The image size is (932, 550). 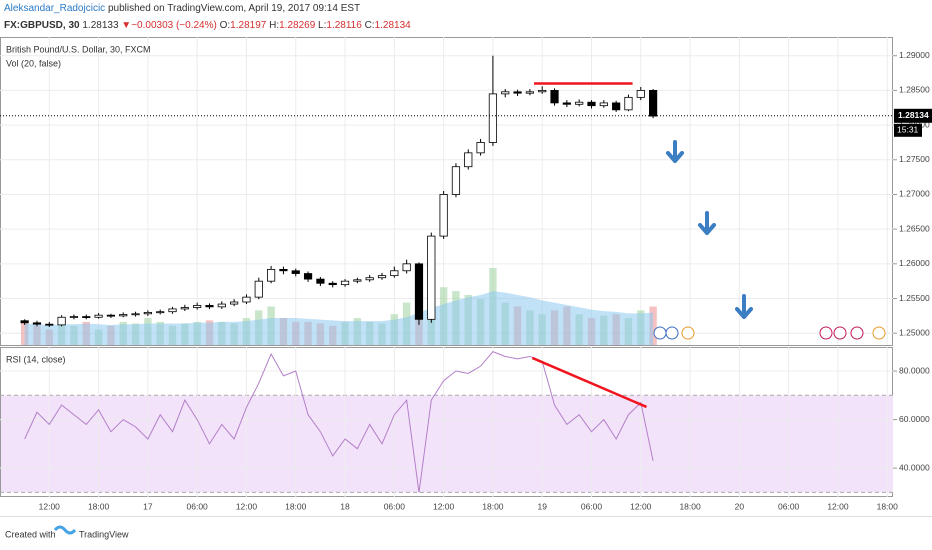 What do you see at coordinates (345, 506) in the screenshot?
I see `x-tick-label: 18` at bounding box center [345, 506].